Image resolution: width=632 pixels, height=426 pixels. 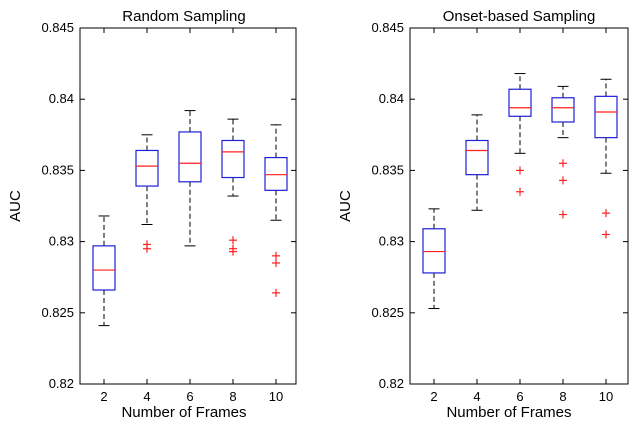 What do you see at coordinates (183, 16) in the screenshot?
I see `panel-title: Random Sampling` at bounding box center [183, 16].